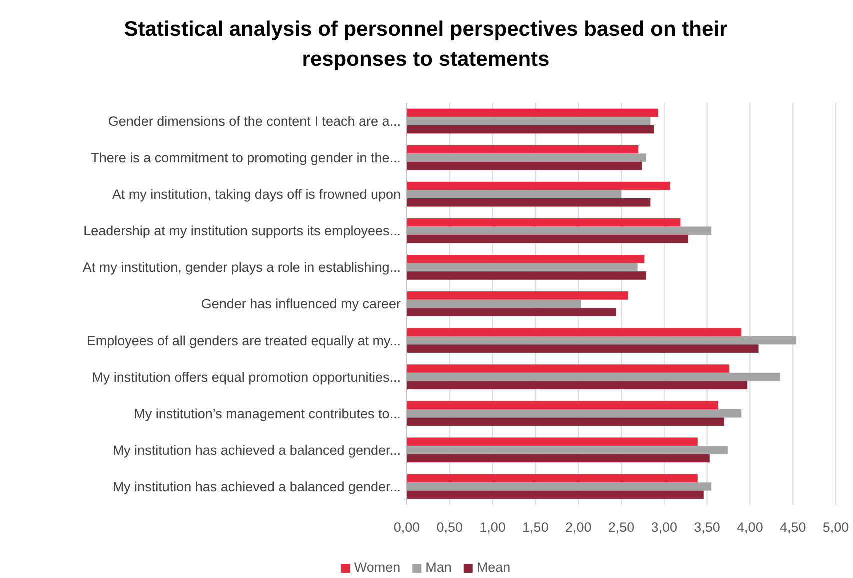 The width and height of the screenshot is (853, 578). I want to click on x-tick-label: 4,50, so click(793, 527).